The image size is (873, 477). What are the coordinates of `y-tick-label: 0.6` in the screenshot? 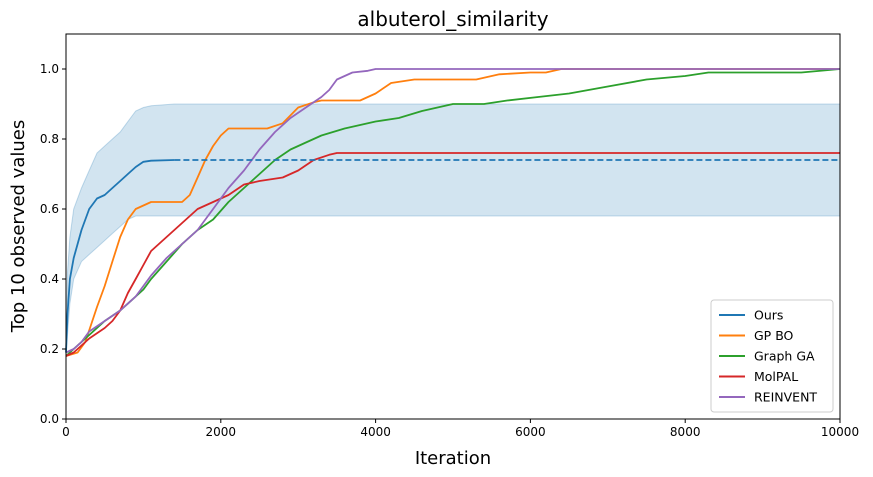 It's located at (49, 209).